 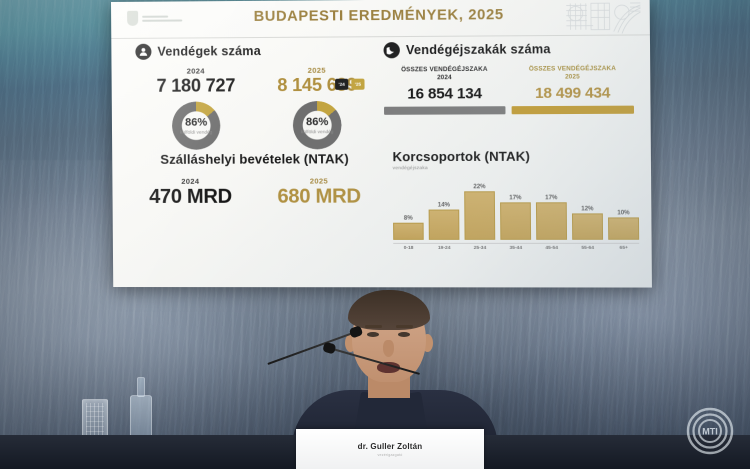 I want to click on donut-center-2025: 86% külföldi vendég, so click(x=317, y=125).